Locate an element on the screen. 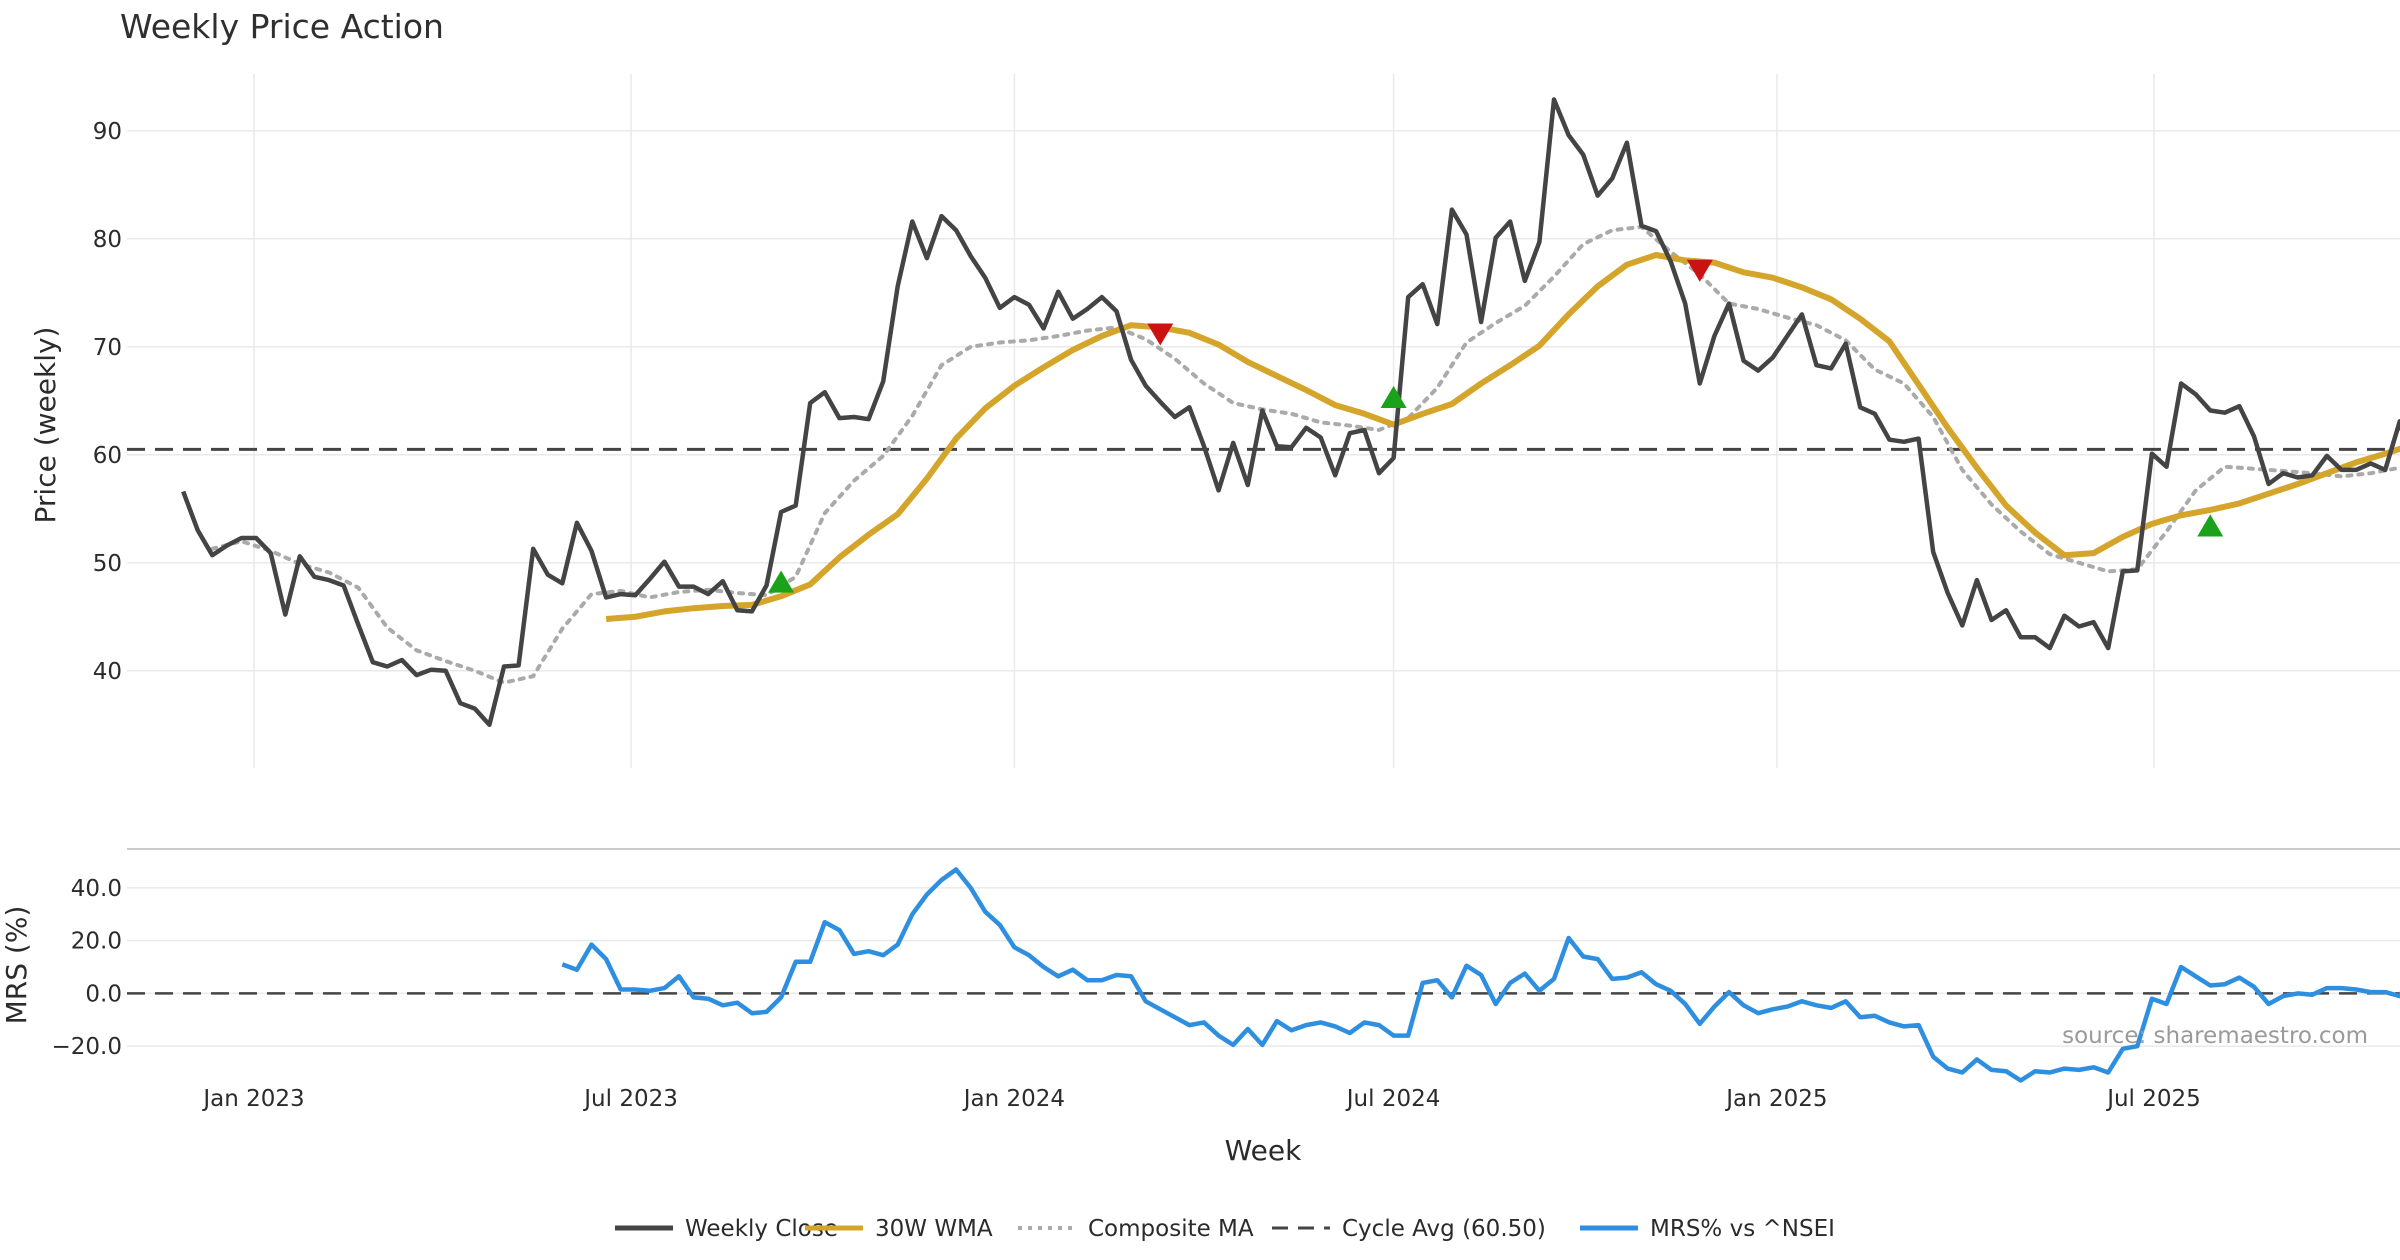 The image size is (2400, 1260). mrs-y-tick-label: 40.0 is located at coordinates (96, 889).